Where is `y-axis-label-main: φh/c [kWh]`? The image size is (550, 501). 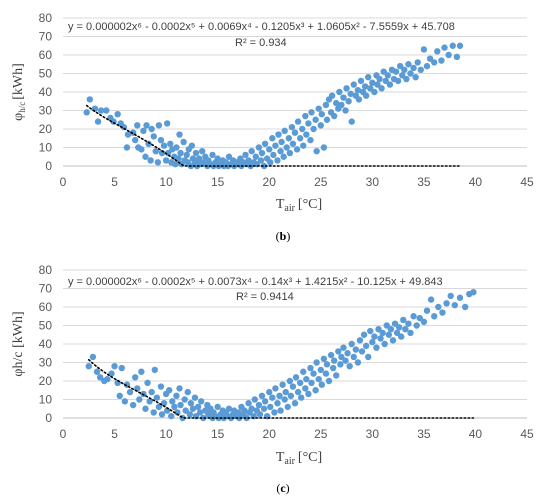 y-axis-label-main: φh/c [kWh] is located at coordinates (18, 343).